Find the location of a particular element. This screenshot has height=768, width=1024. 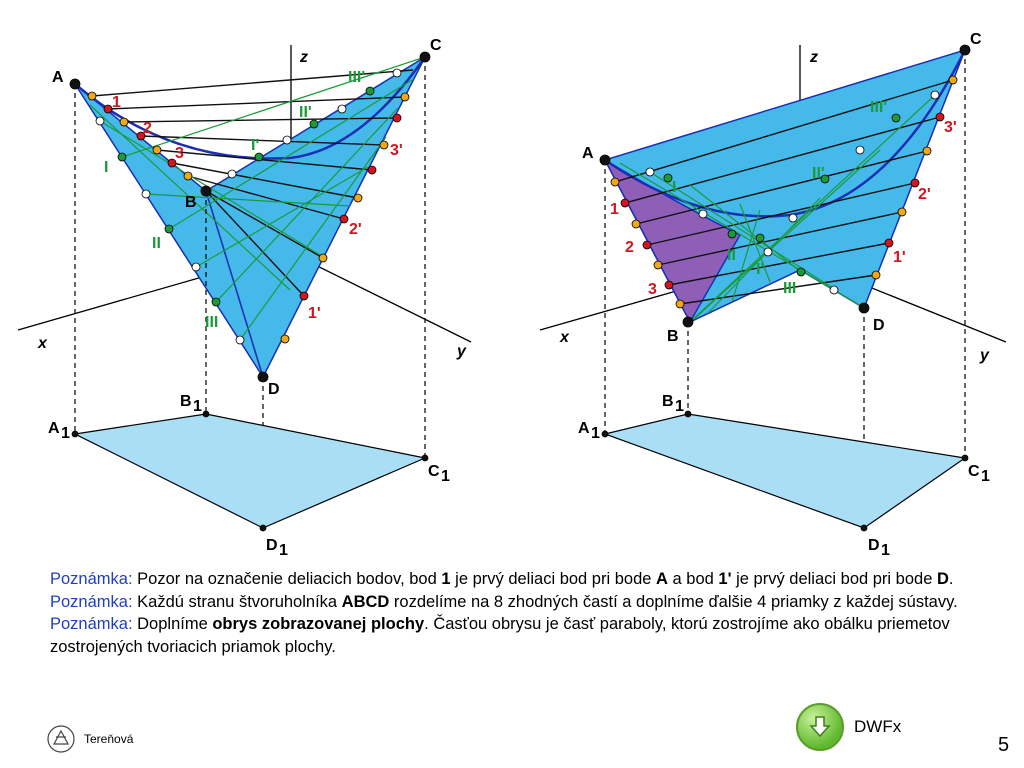

label-C-left: C is located at coordinates (436, 45).